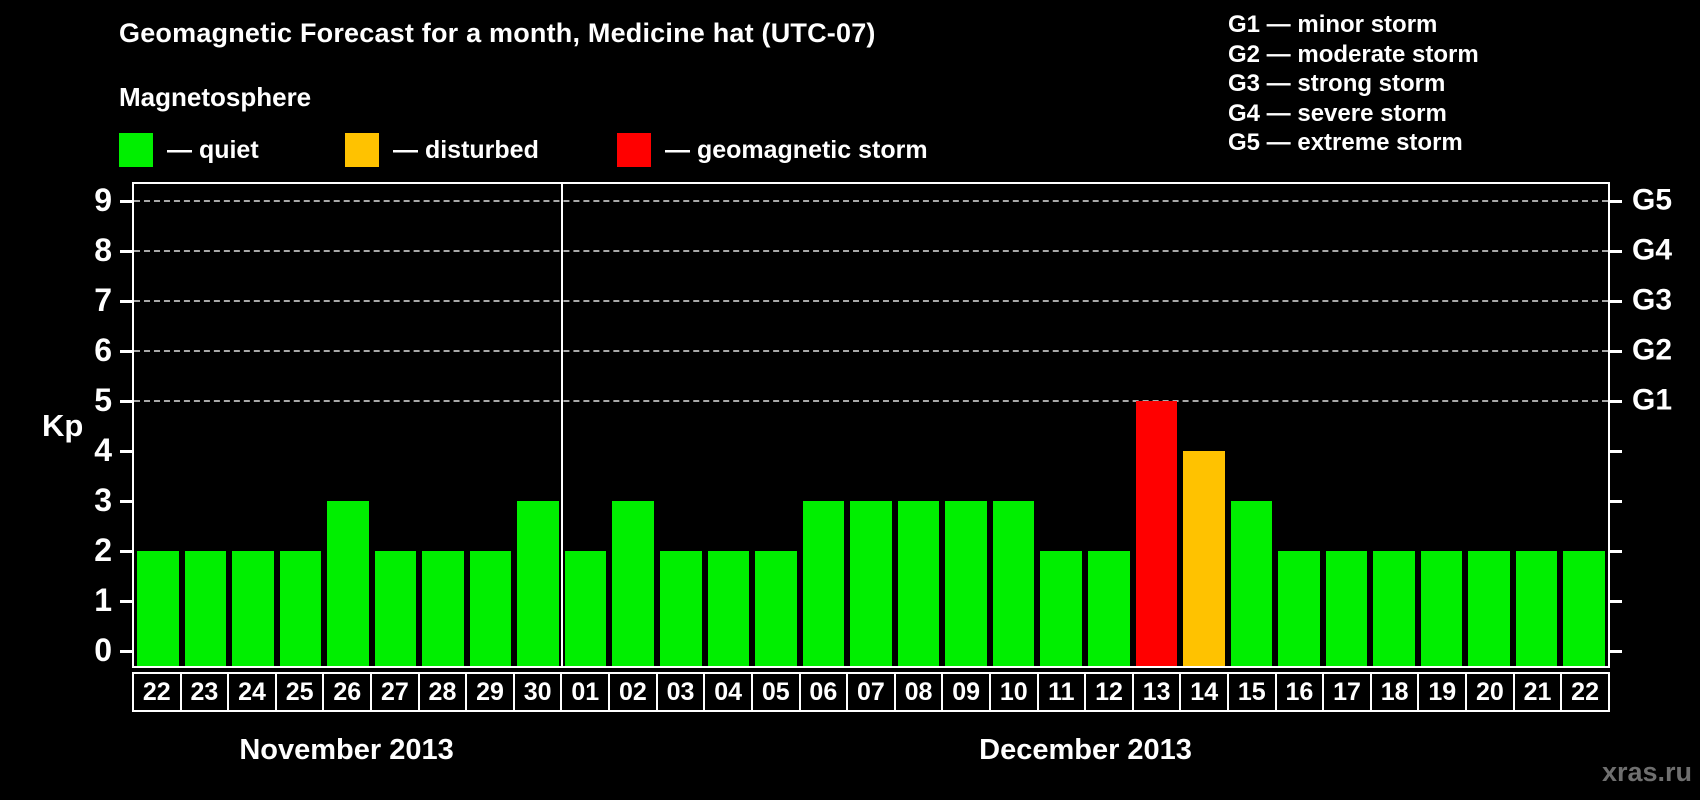  What do you see at coordinates (1394, 692) in the screenshot?
I see `day-label-cell: 18` at bounding box center [1394, 692].